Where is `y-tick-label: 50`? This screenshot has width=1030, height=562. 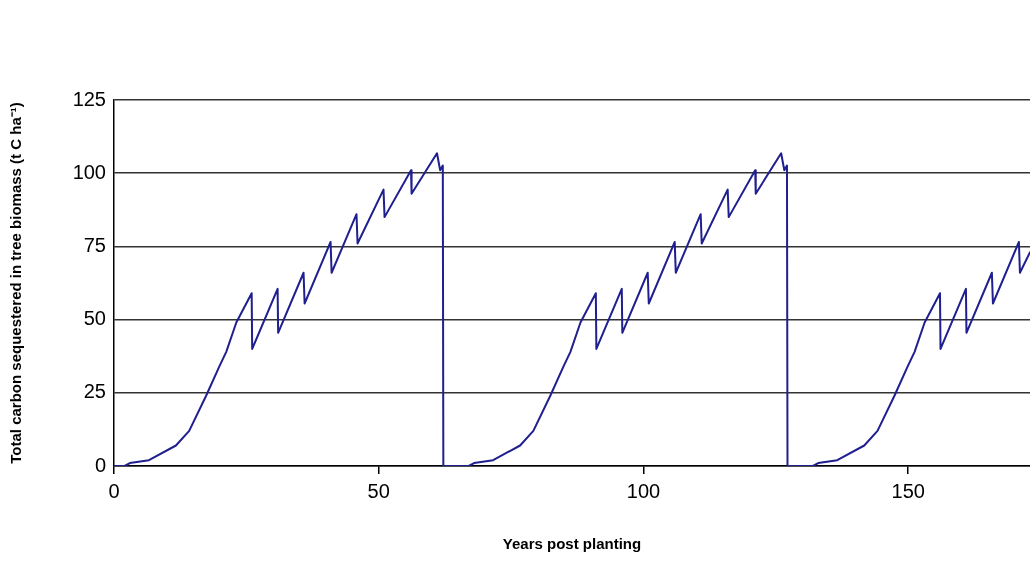 y-tick-label: 50 is located at coordinates (94, 318).